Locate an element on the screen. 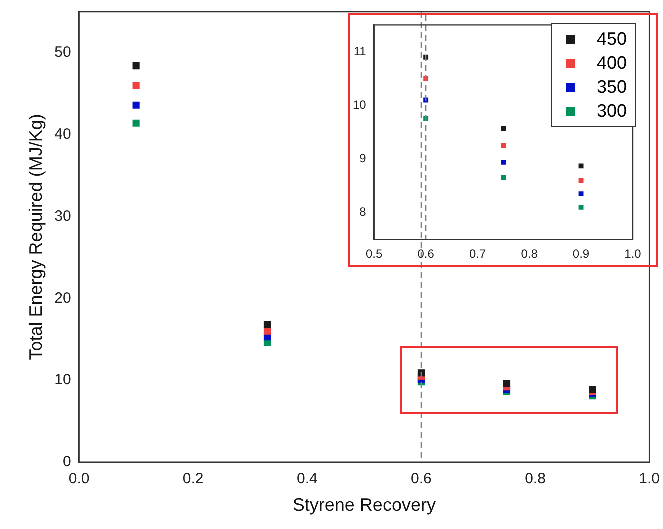  y-tick-label: 30 is located at coordinates (63, 216).